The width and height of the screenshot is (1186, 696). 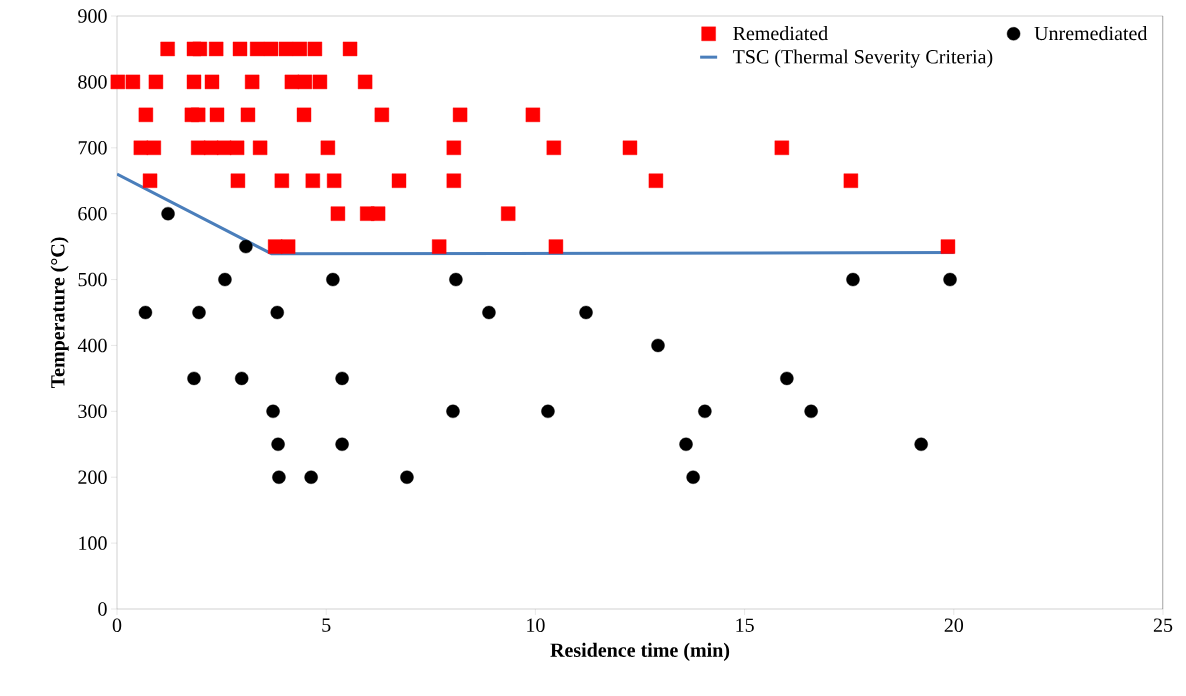 I want to click on y-tick-label: 200, so click(x=92, y=477).